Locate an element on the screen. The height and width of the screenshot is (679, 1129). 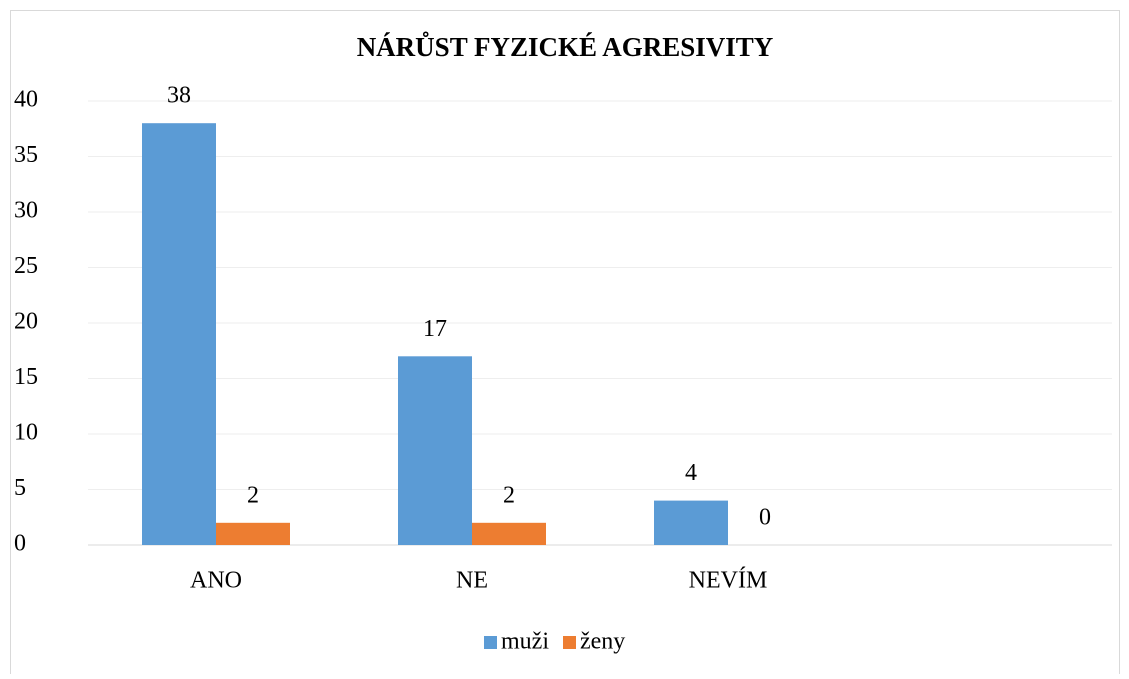
chart-title: NÁRŮST FYZICKÉ AGRESIVITY is located at coordinates (565, 46).